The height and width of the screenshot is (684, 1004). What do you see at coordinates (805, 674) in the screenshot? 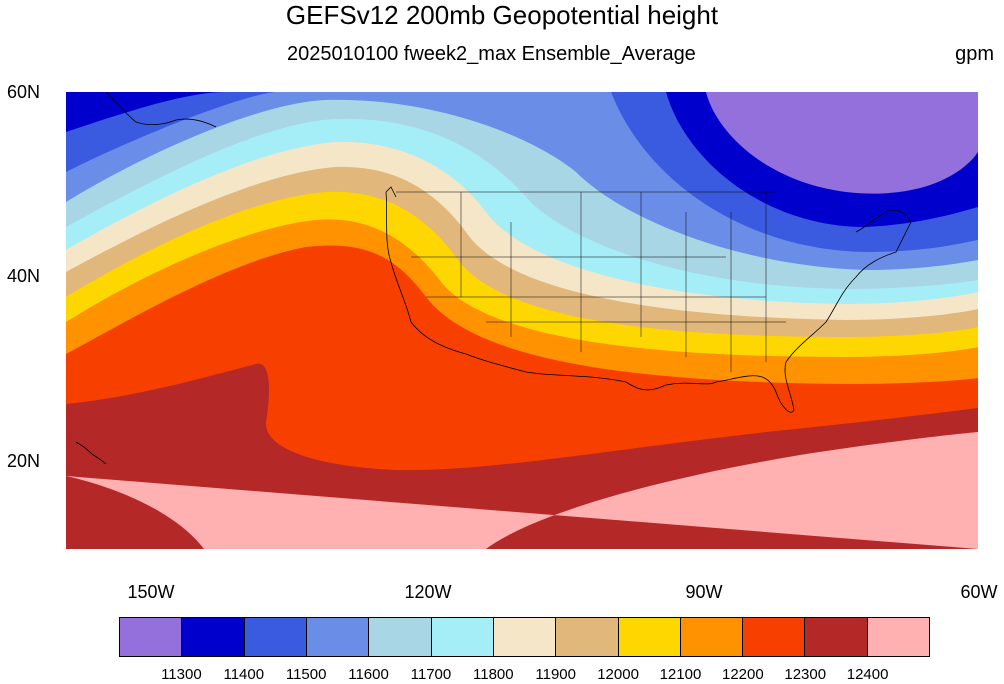
I see `colorbar-label: 12300` at bounding box center [805, 674].